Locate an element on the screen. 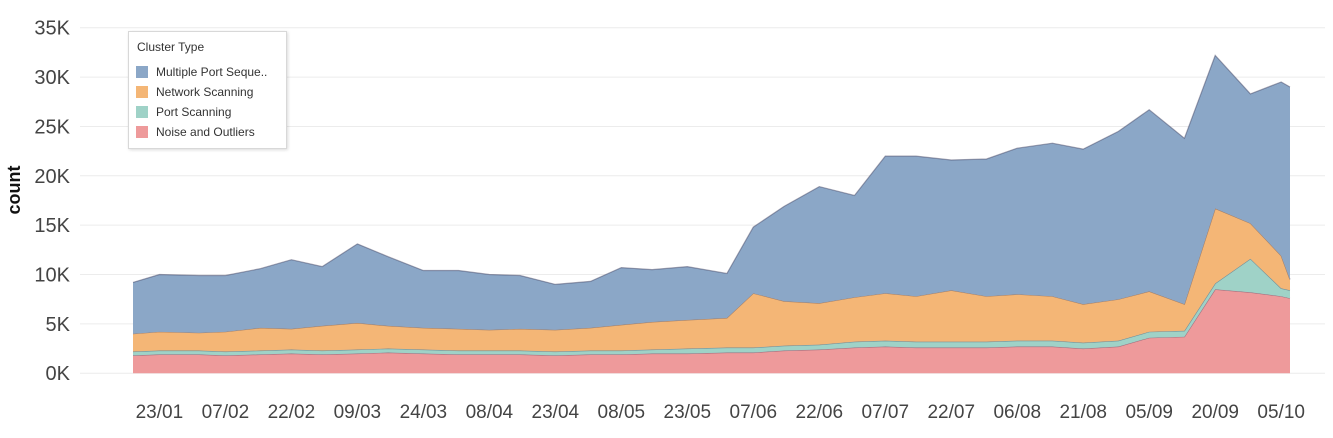 The image size is (1333, 438). x-tick-label: 22/06 is located at coordinates (820, 412).